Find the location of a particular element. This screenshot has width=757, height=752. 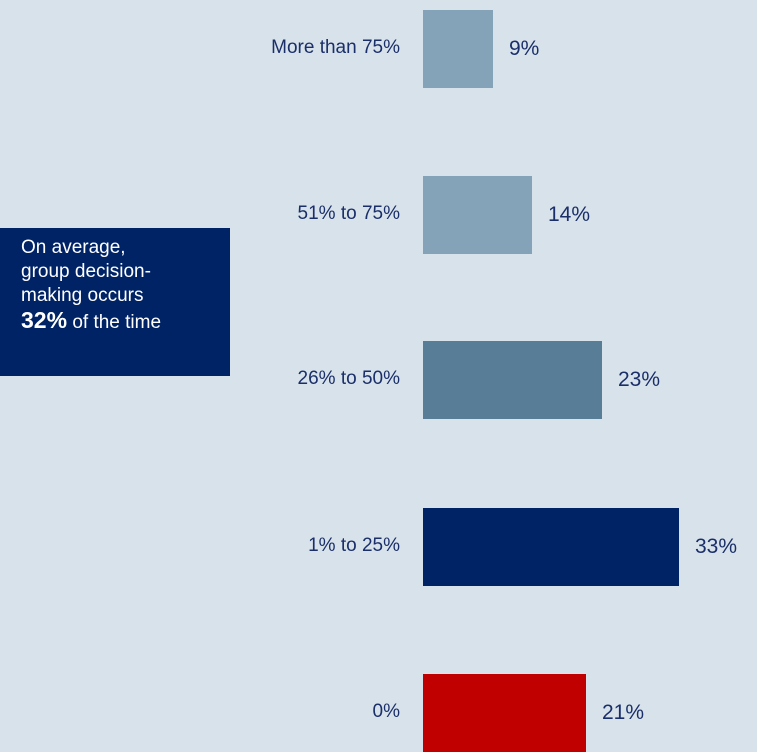

value-label: 23% is located at coordinates (639, 379).